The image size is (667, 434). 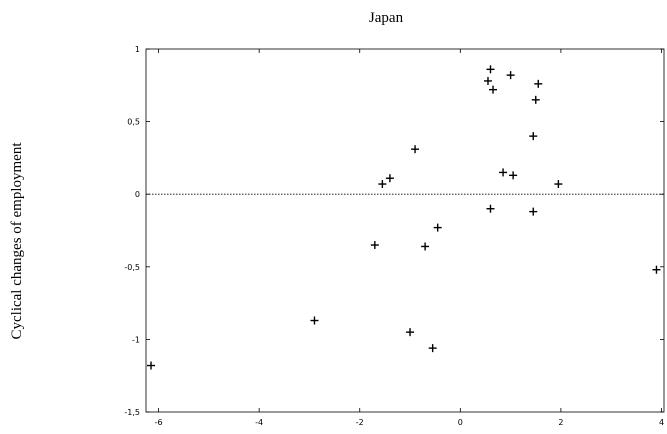 I want to click on y-tick-label: 0,5, so click(x=133, y=122).